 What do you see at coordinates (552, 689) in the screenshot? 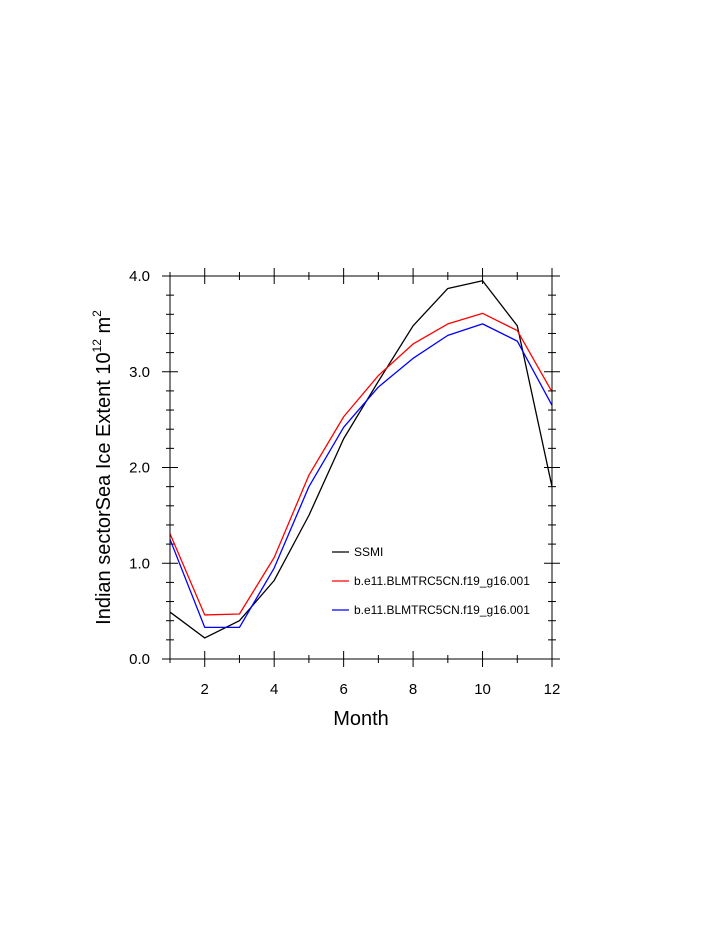
I see `x-tick-label: 12` at bounding box center [552, 689].